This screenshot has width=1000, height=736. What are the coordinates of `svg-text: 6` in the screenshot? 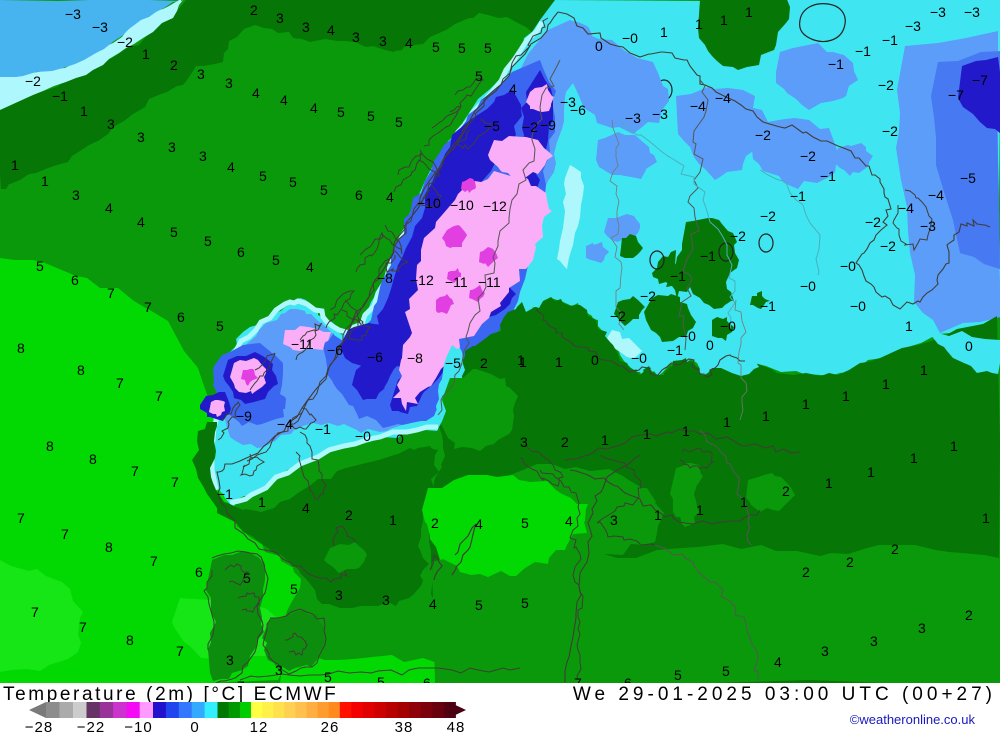 It's located at (199, 572).